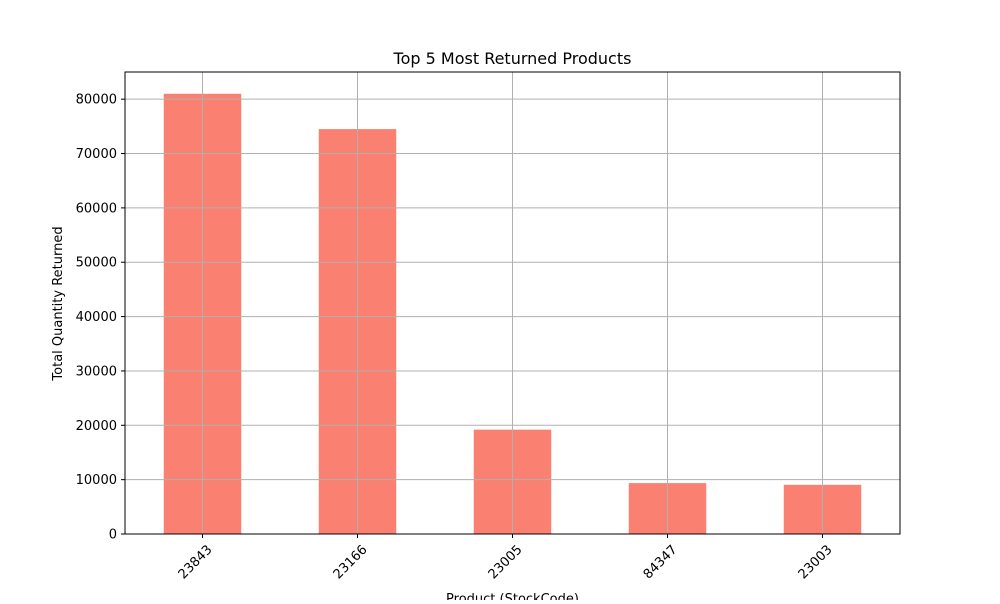 Image resolution: width=1000 pixels, height=604 pixels. What do you see at coordinates (351, 562) in the screenshot?
I see `x-tick-label: 23166` at bounding box center [351, 562].